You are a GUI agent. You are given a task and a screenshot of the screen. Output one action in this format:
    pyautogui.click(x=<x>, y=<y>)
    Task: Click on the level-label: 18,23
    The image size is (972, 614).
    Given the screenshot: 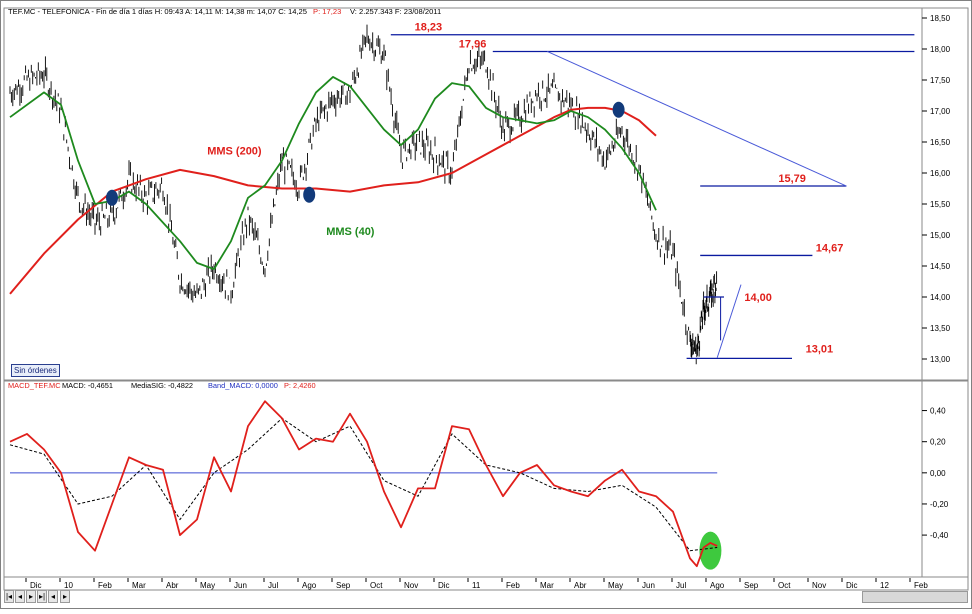 What is the action you would take?
    pyautogui.click(x=429, y=28)
    